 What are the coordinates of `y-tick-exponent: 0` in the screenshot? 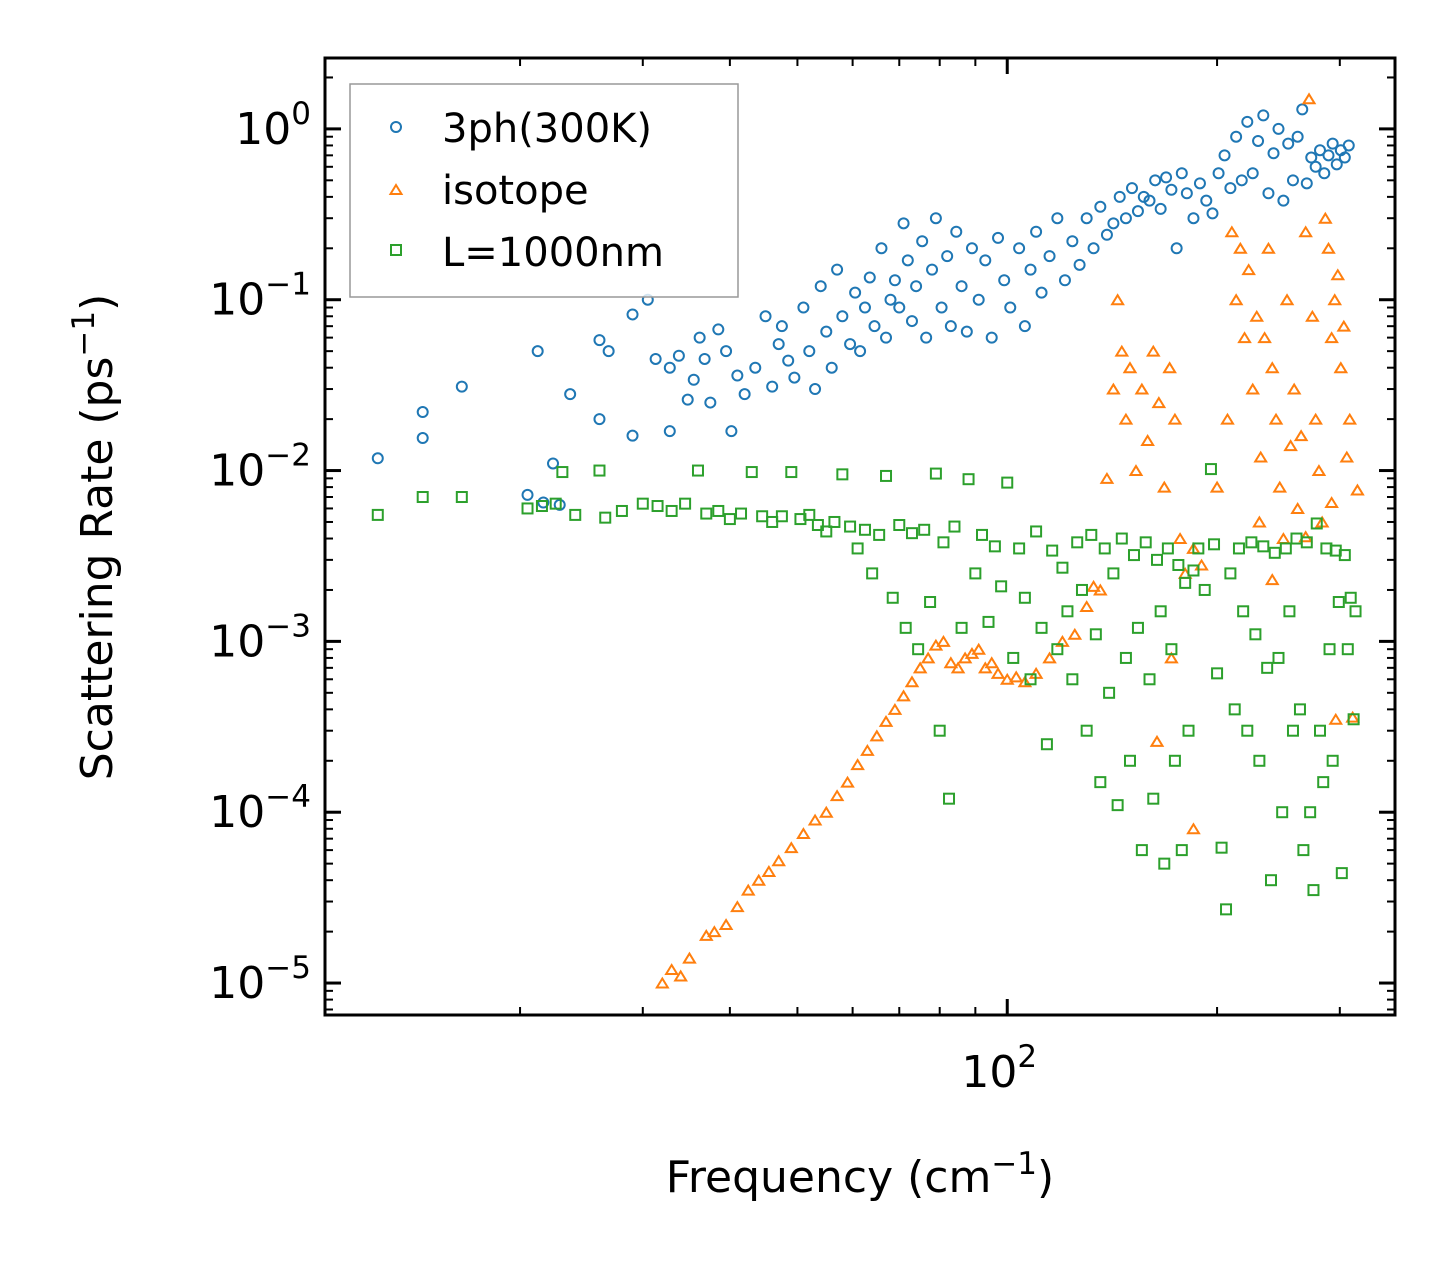 It's located at (301, 114).